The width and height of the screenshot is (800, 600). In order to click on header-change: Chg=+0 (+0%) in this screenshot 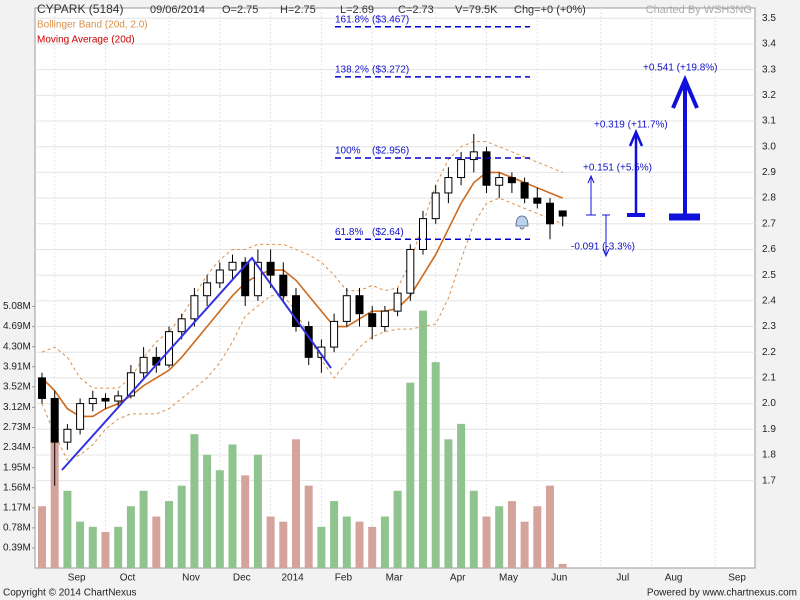, I will do `click(550, 10)`.